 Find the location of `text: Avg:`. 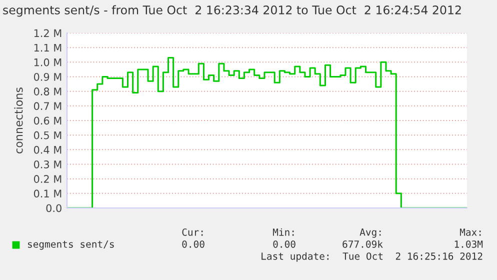

text: Avg: is located at coordinates (370, 233).